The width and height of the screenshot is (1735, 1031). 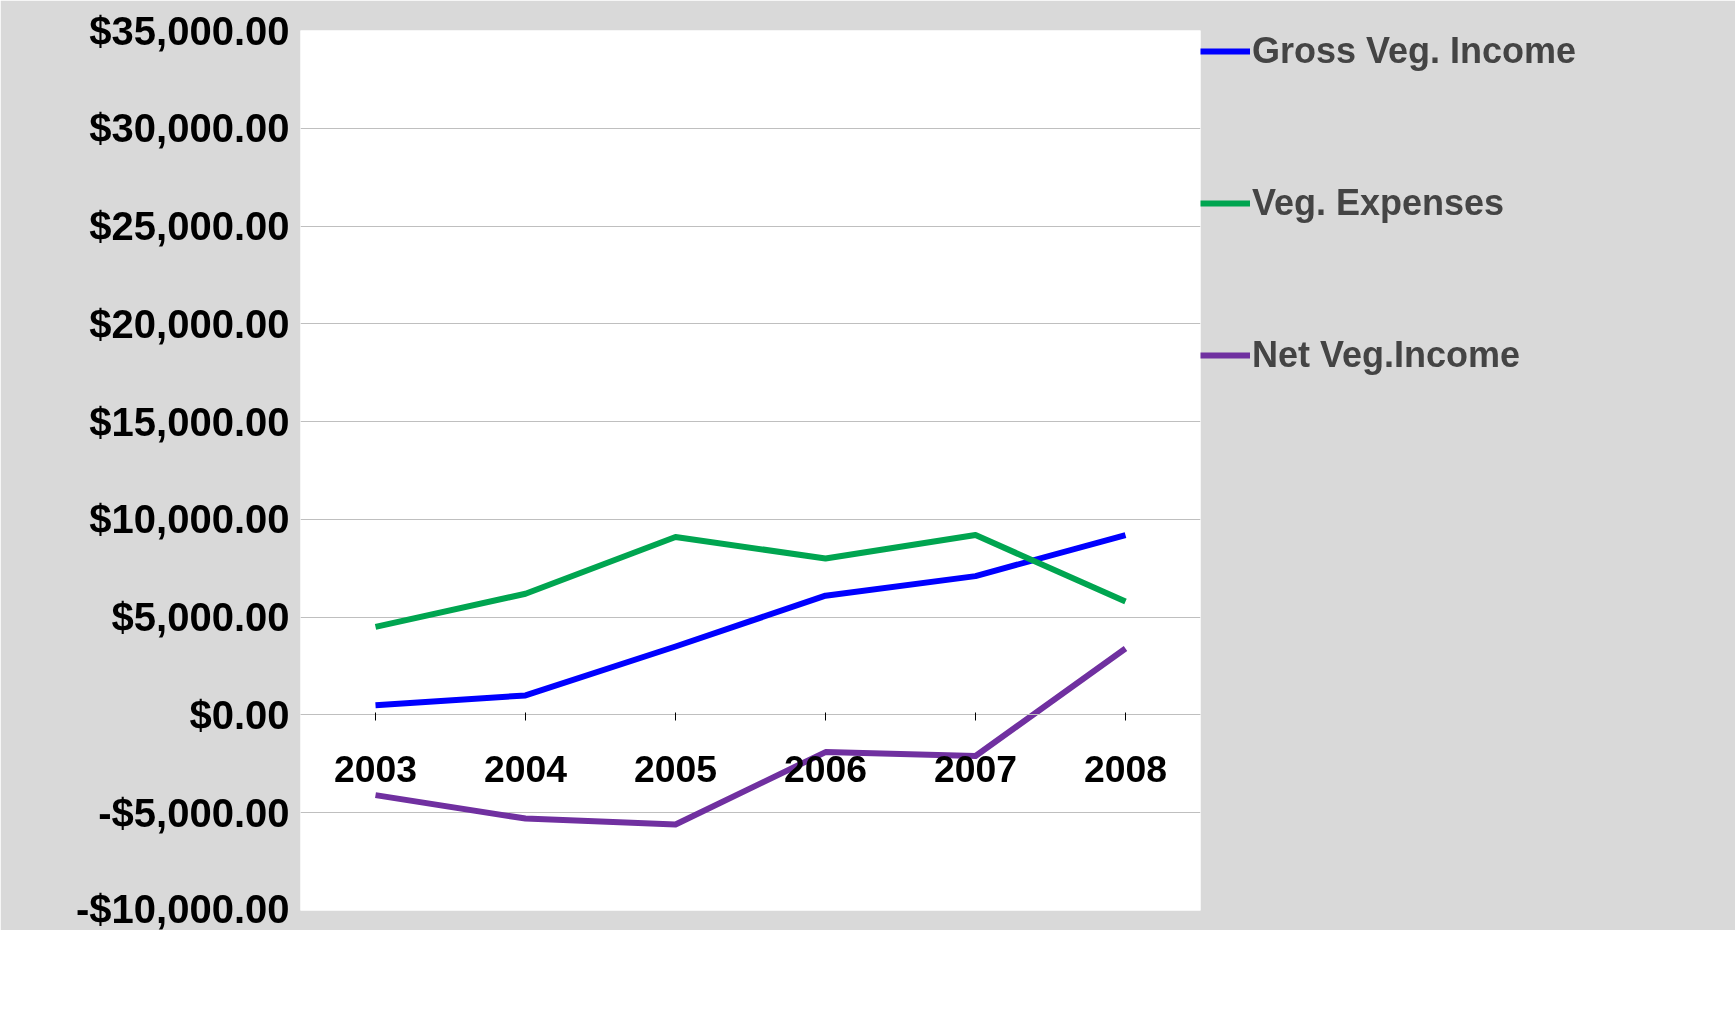 What do you see at coordinates (675, 768) in the screenshot?
I see `x-tick-label: 2005` at bounding box center [675, 768].